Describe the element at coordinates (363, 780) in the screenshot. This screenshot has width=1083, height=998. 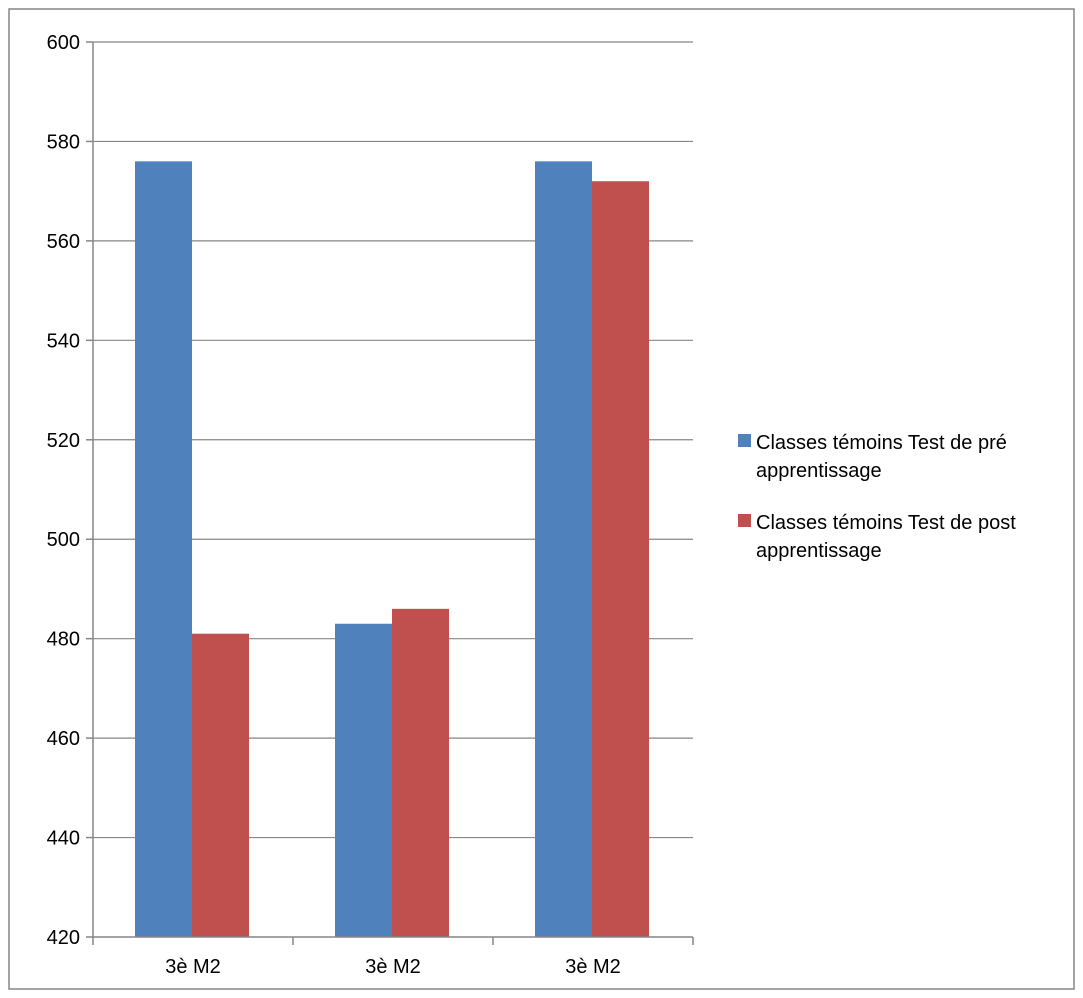
I see `bar-series1-cat2` at that location.